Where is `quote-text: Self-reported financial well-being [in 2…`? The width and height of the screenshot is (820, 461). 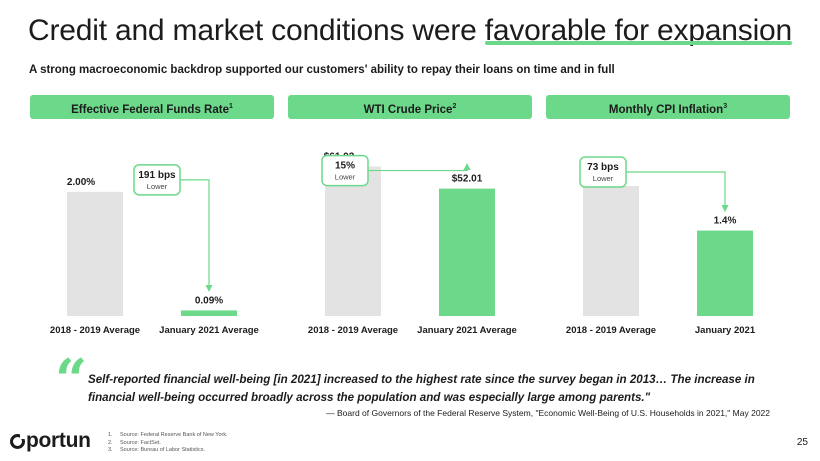 quote-text: Self-reported financial well-being [in 2… is located at coordinates (421, 388).